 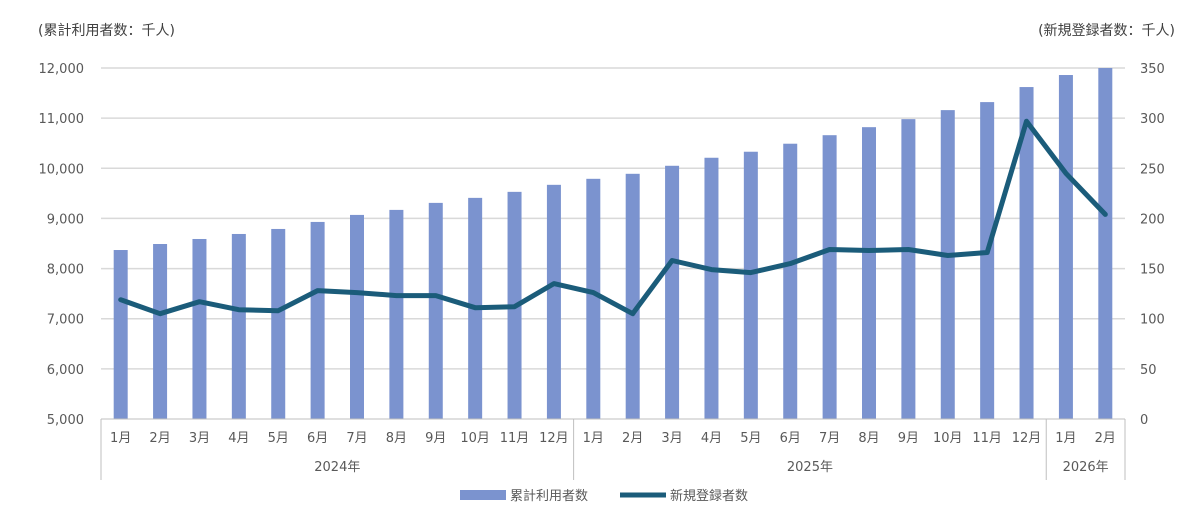 I want to click on left-axis-title: (累計利用者数：千人), so click(x=106, y=31).